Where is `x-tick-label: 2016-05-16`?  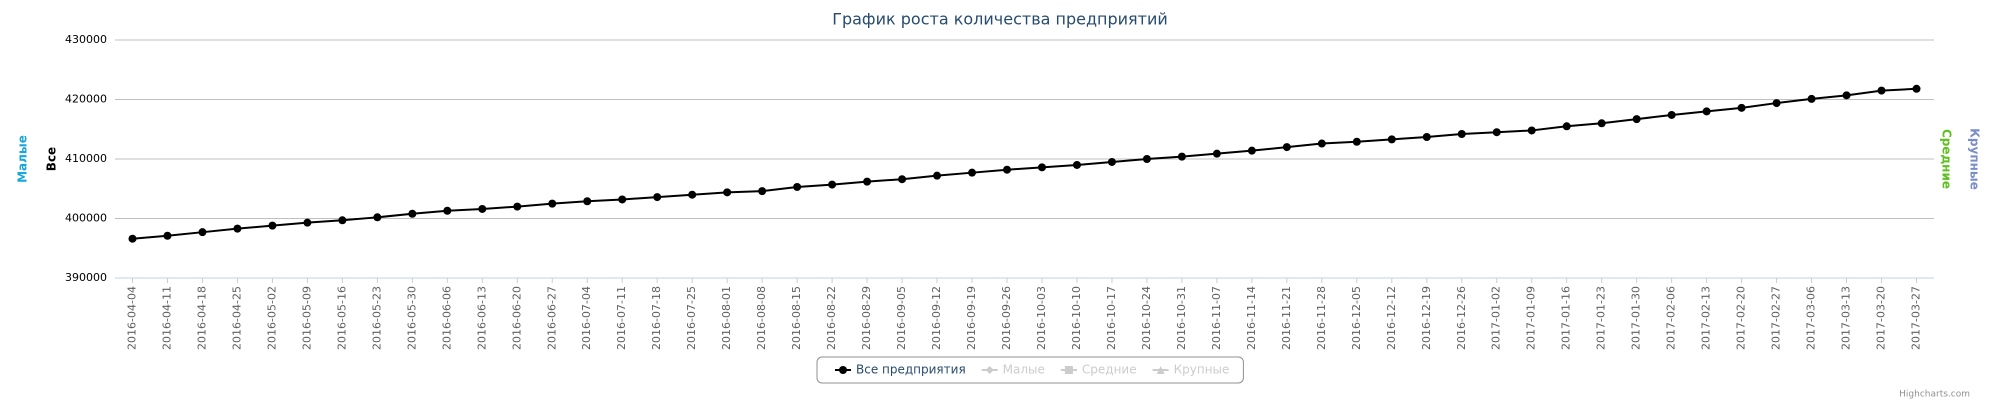
x-tick-label: 2016-05-16 is located at coordinates (341, 318).